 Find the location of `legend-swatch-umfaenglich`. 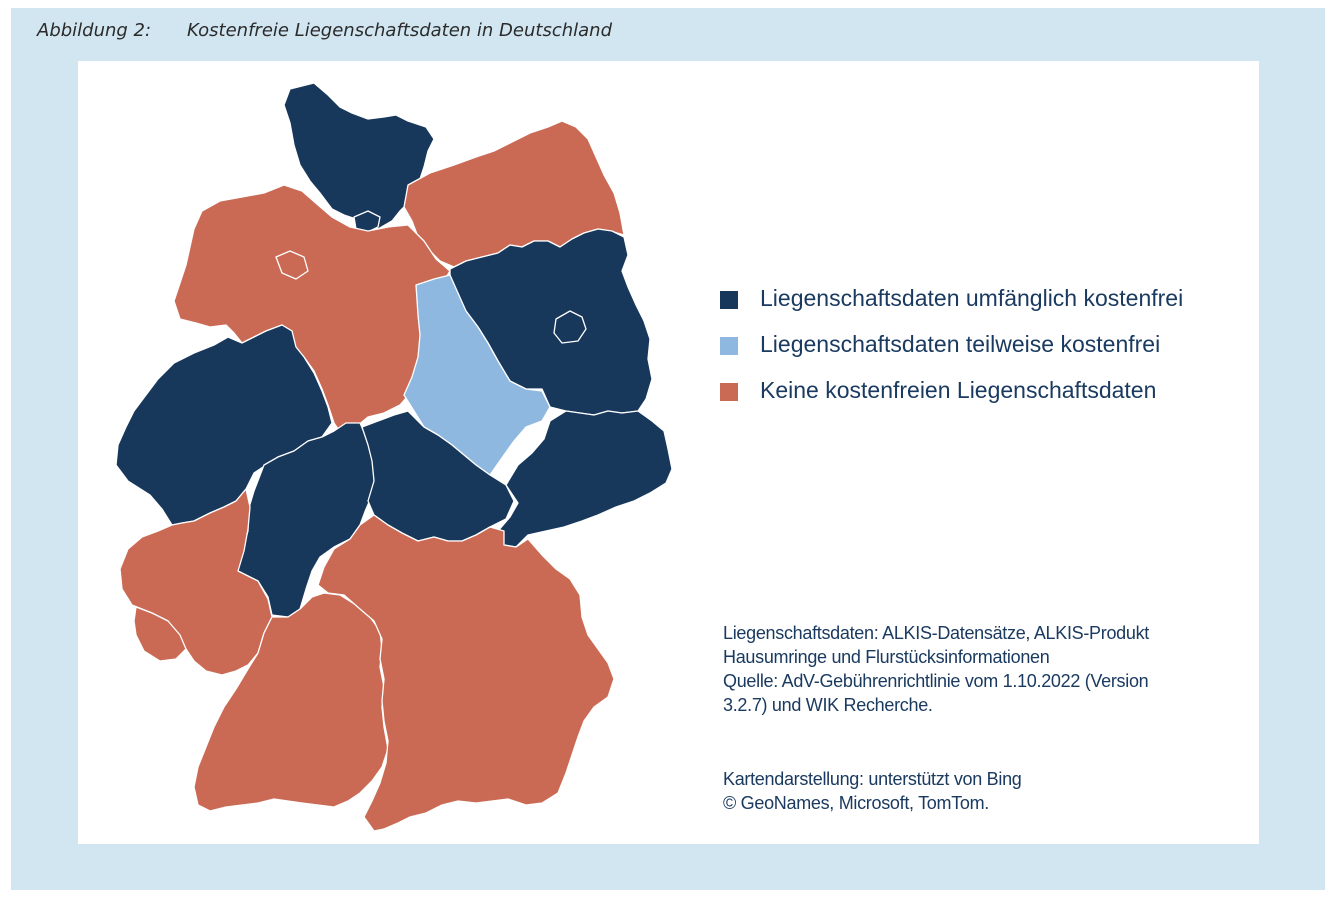

legend-swatch-umfaenglich is located at coordinates (729, 300).